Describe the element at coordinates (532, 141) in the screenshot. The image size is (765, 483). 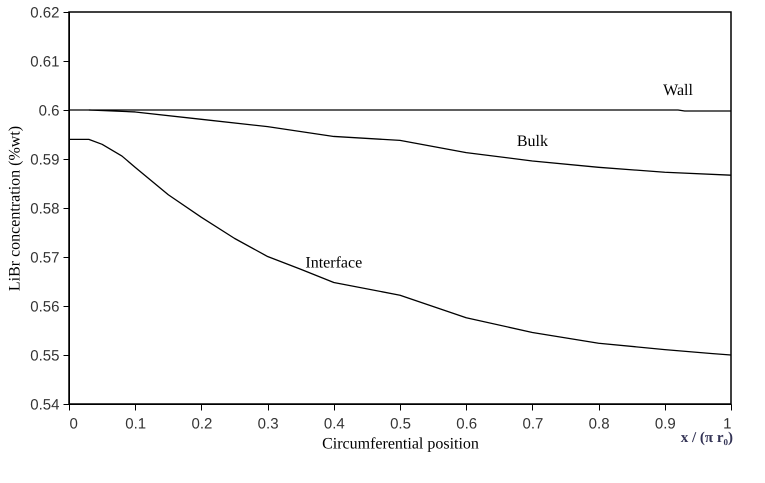
I see `series-label: Bulk` at that location.